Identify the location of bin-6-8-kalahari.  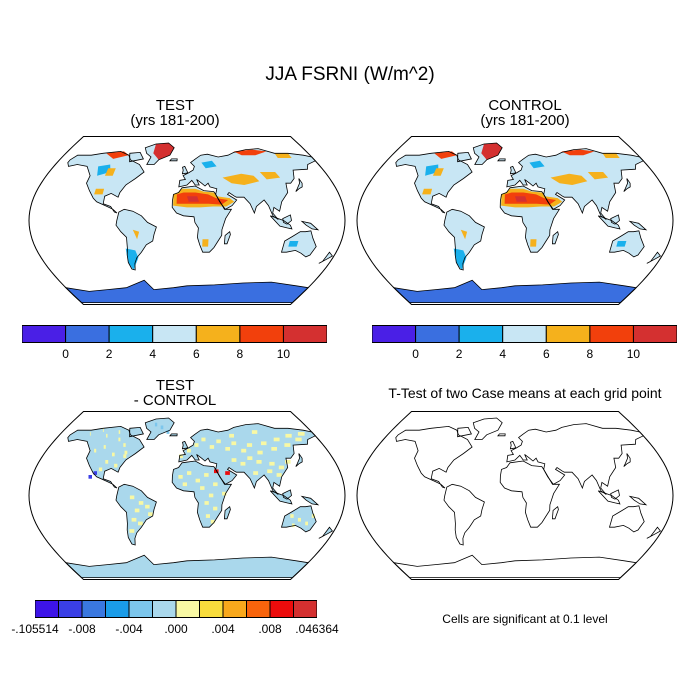
(205, 243).